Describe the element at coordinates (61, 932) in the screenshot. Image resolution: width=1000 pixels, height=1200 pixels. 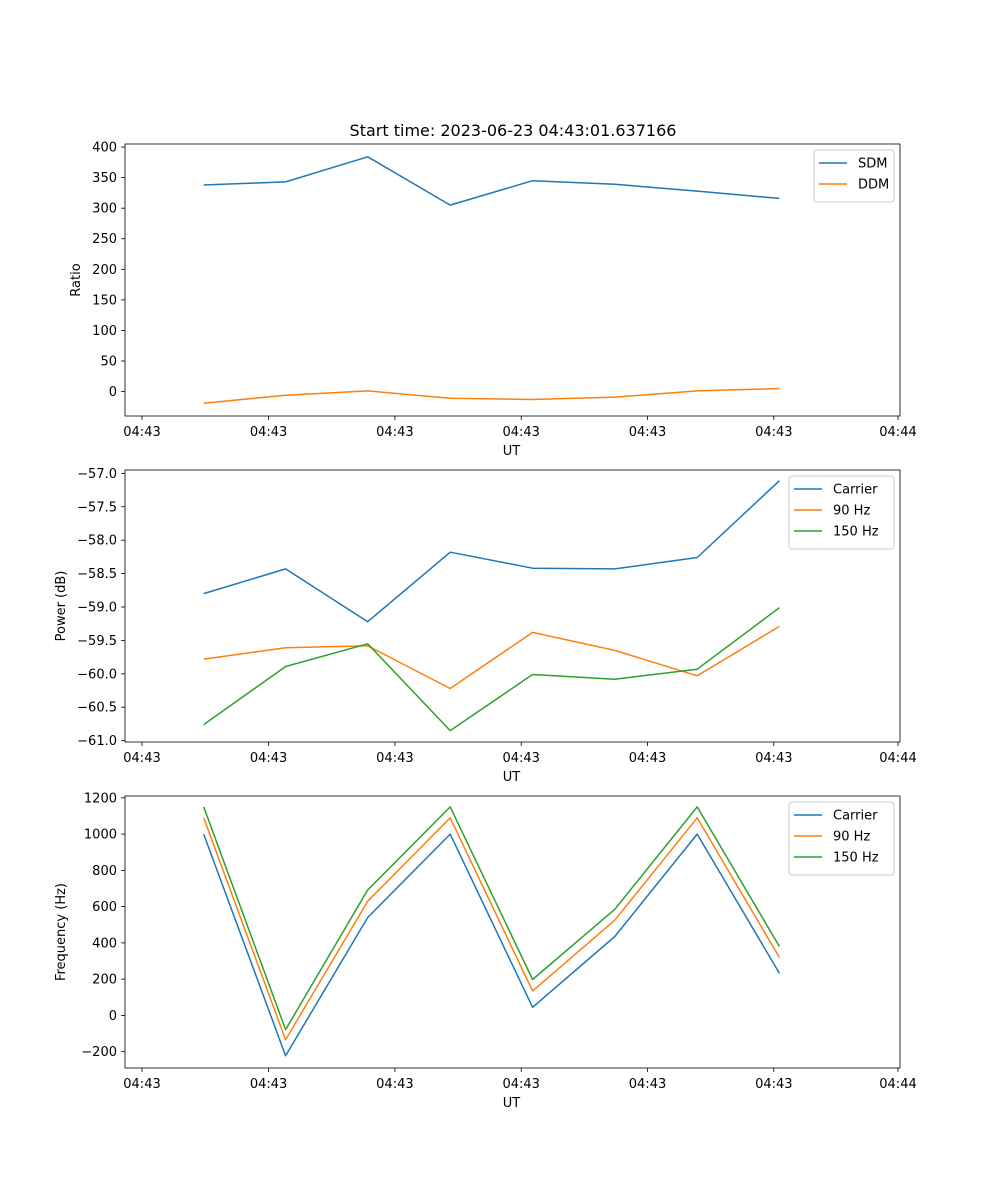
I see `y-axis-label: Frequency (Hz)` at that location.